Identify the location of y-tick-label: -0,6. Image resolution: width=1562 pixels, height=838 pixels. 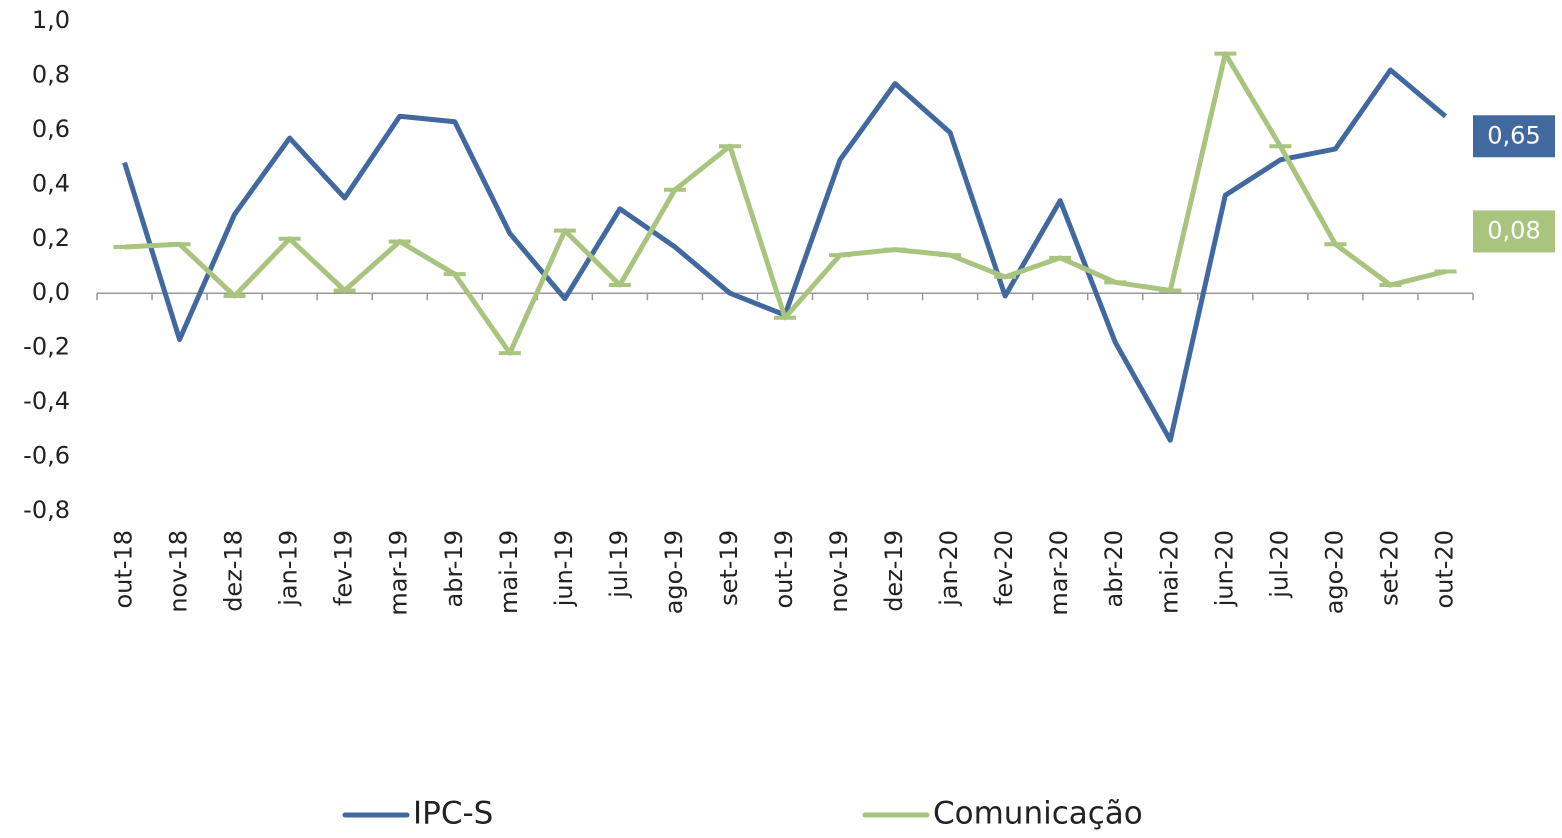
(46, 456).